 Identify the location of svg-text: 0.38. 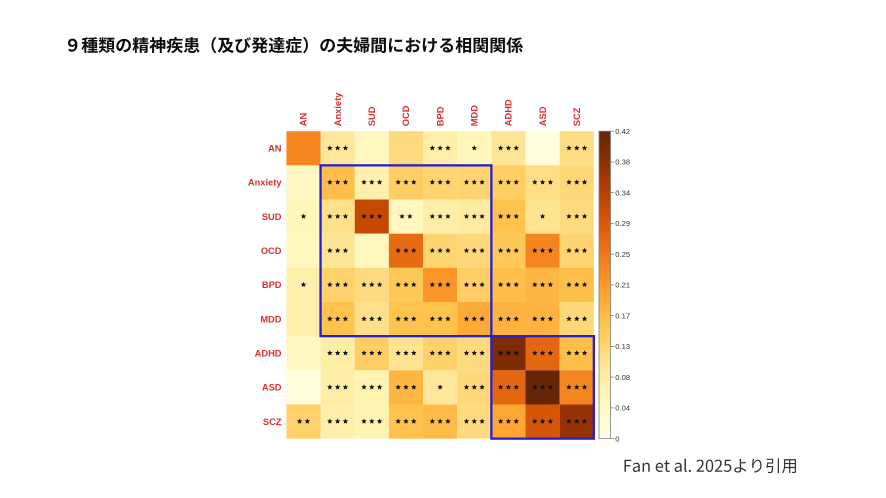
(622, 162).